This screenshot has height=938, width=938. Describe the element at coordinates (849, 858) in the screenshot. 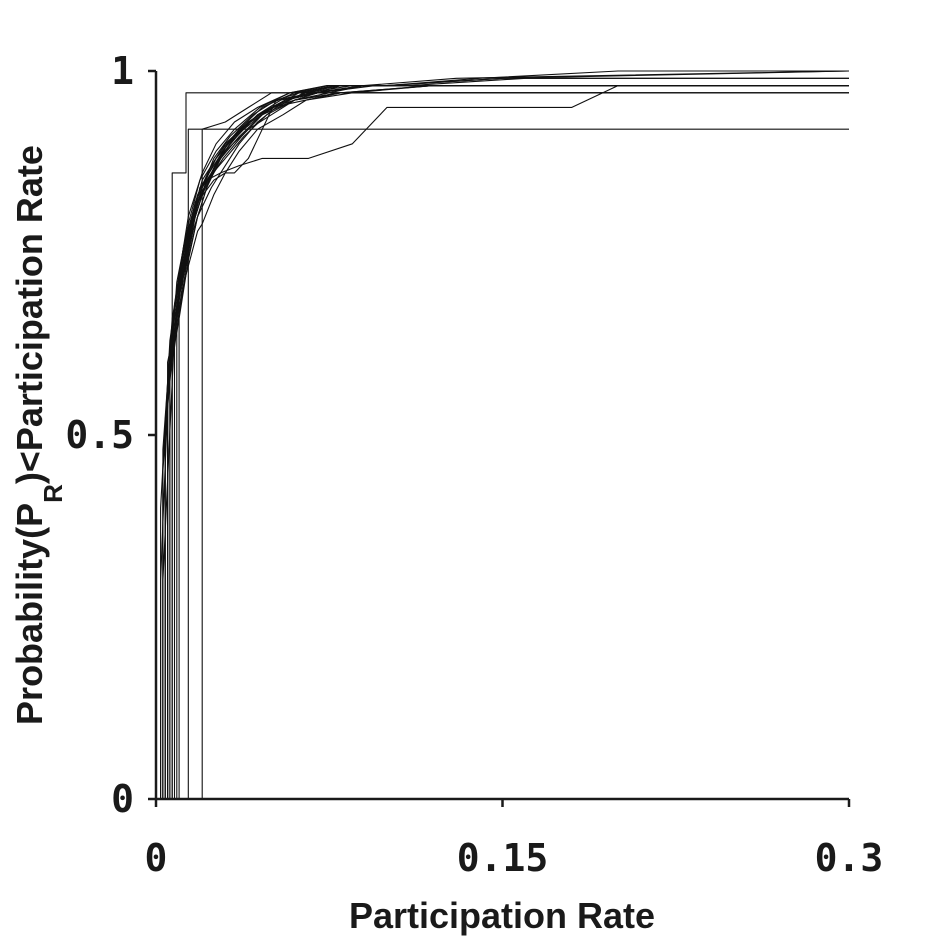

I see `x-tick-label: 0.3` at that location.